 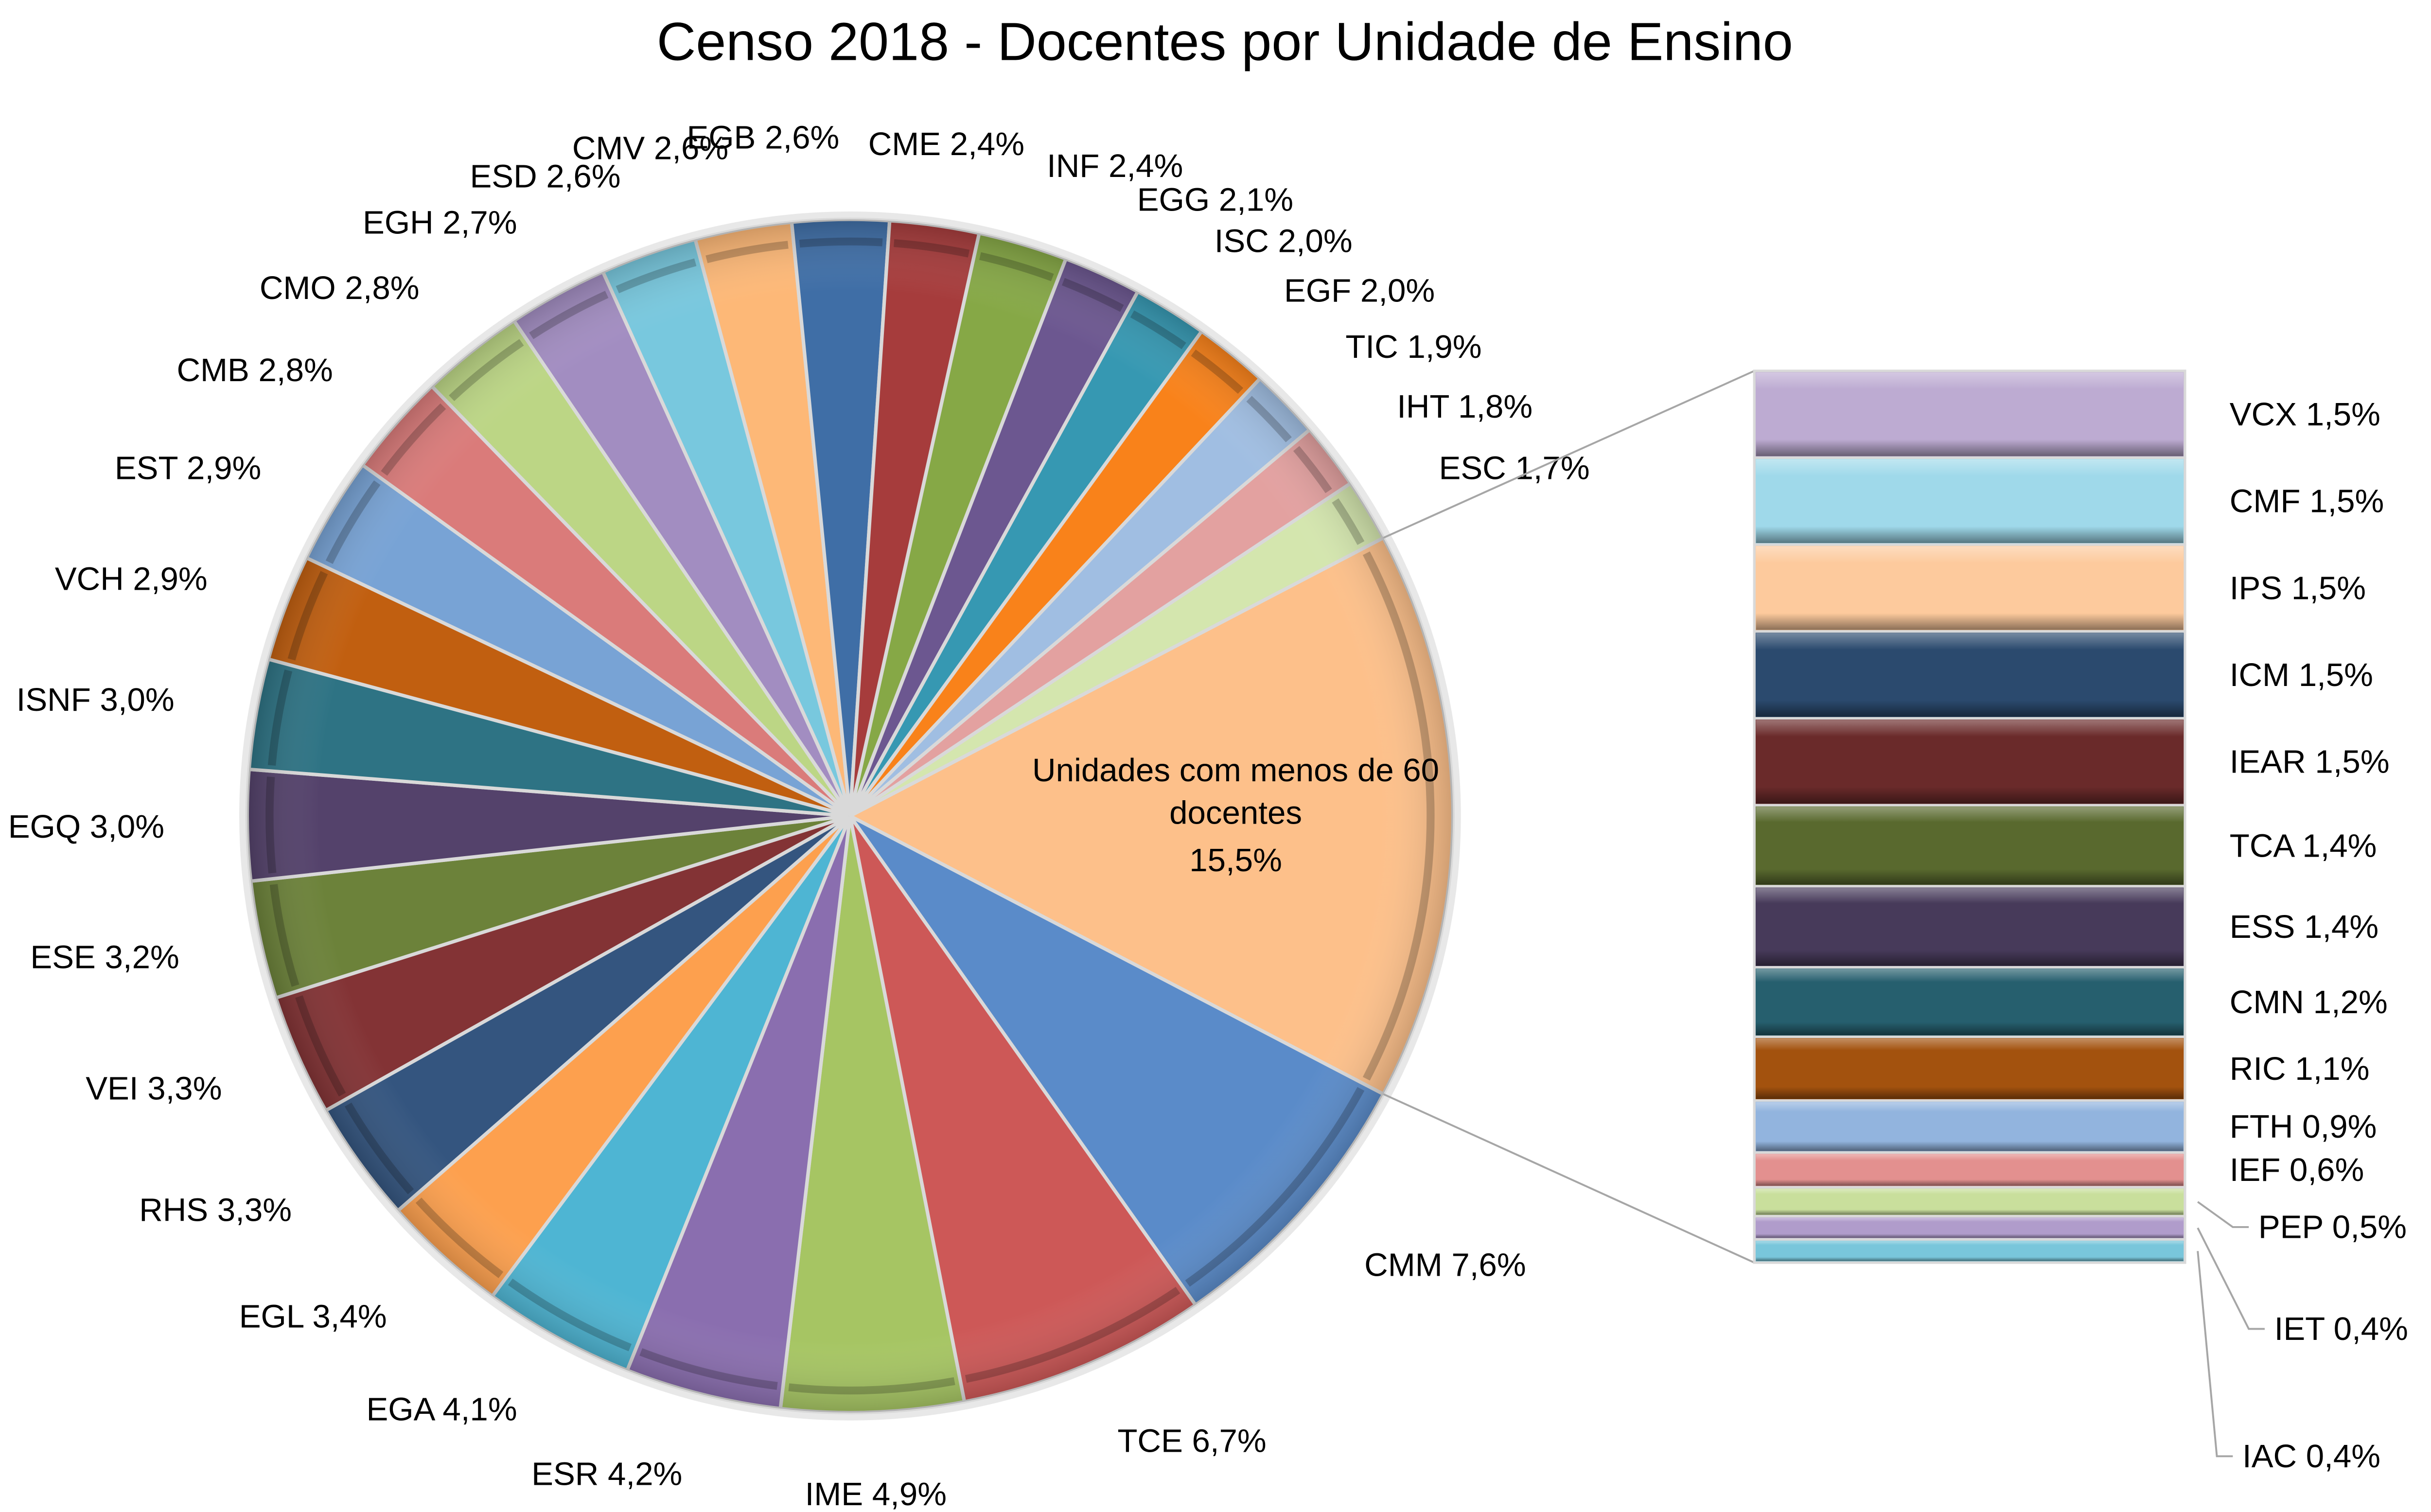 What do you see at coordinates (154, 1089) in the screenshot?
I see `pie-label-vei: VEI 3,3%` at bounding box center [154, 1089].